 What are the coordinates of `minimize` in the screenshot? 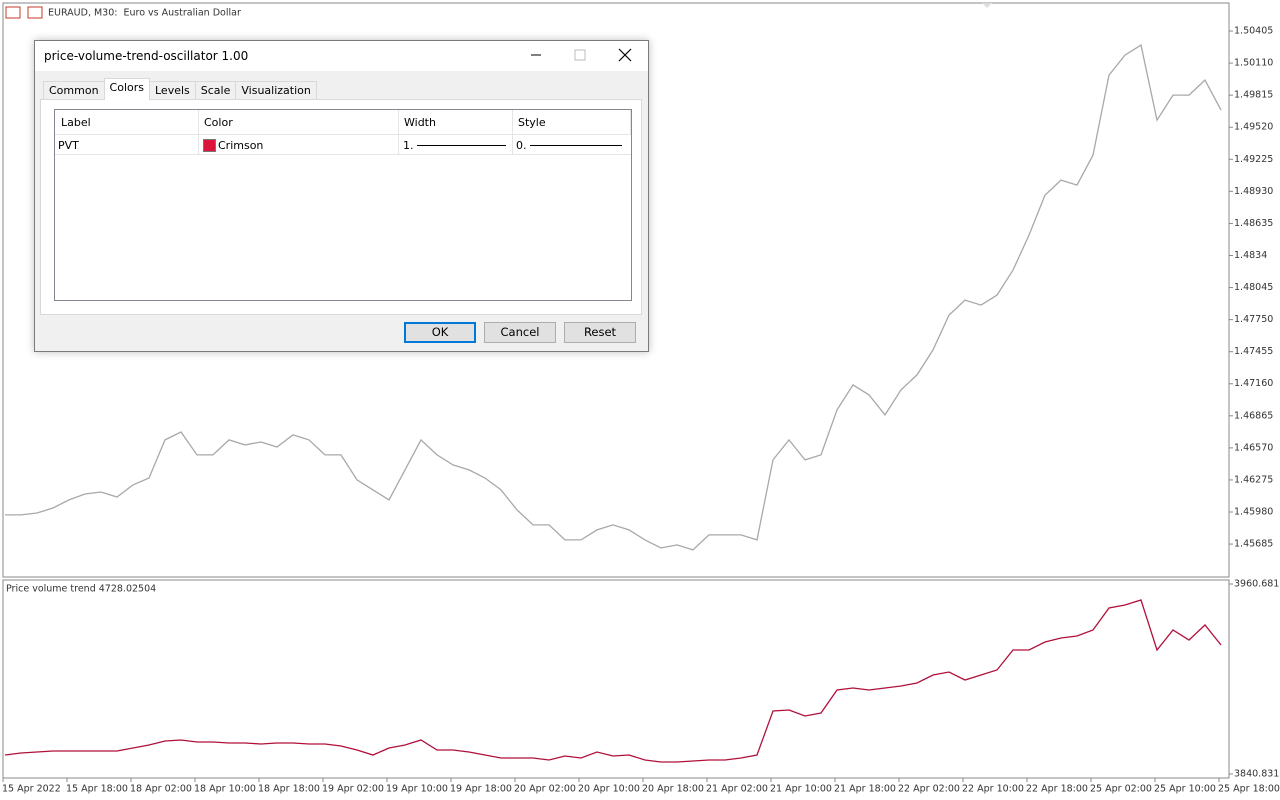 It's located at (536, 55).